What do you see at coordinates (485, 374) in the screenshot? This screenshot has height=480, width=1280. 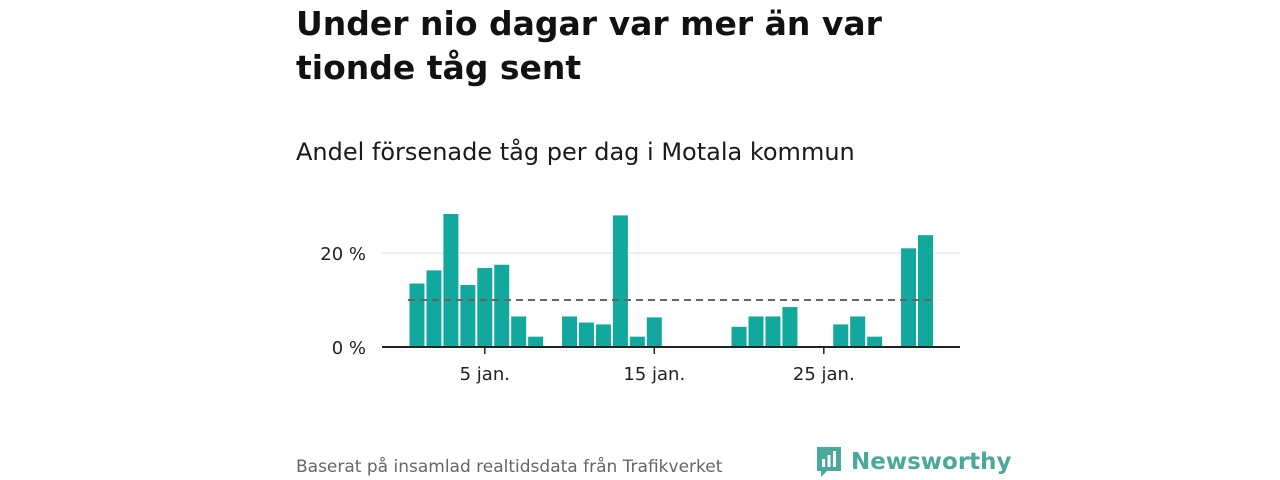 I see `x-tick-label: 5 jan.` at bounding box center [485, 374].